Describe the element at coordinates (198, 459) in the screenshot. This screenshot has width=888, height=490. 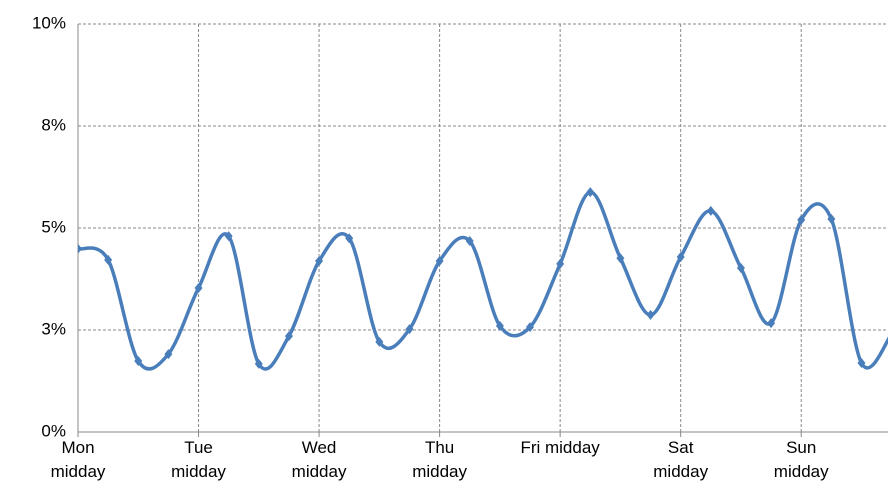
I see `x-tick-label: Tue midday` at that location.